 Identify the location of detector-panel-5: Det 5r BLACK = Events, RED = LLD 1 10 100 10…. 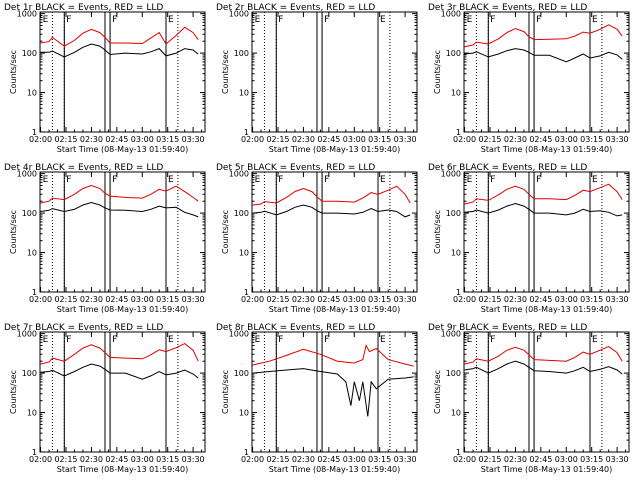
(317, 238).